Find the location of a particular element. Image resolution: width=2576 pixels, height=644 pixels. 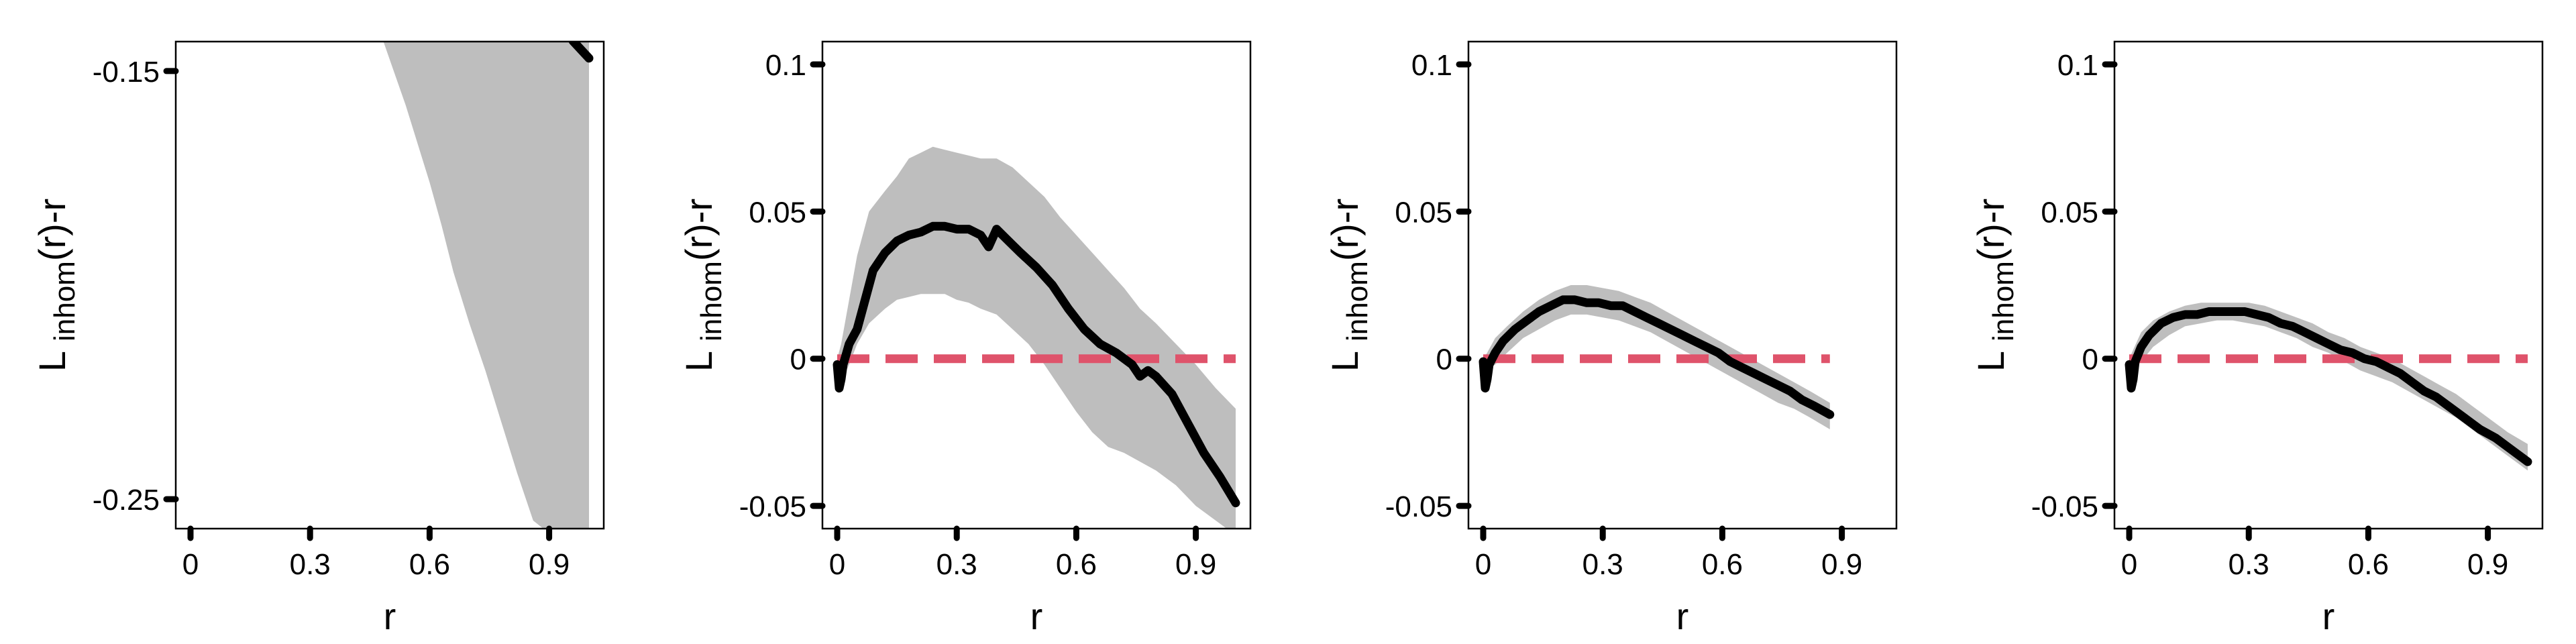

y-tick-label: -0.25 is located at coordinates (126, 500).